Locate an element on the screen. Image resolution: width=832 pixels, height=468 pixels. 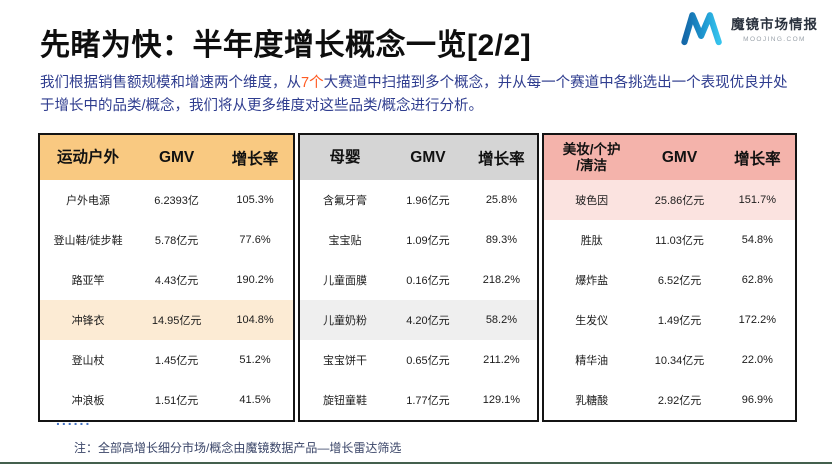
table-row: 乳糖酸 2.92亿元 96.9% is located at coordinates (669, 400).